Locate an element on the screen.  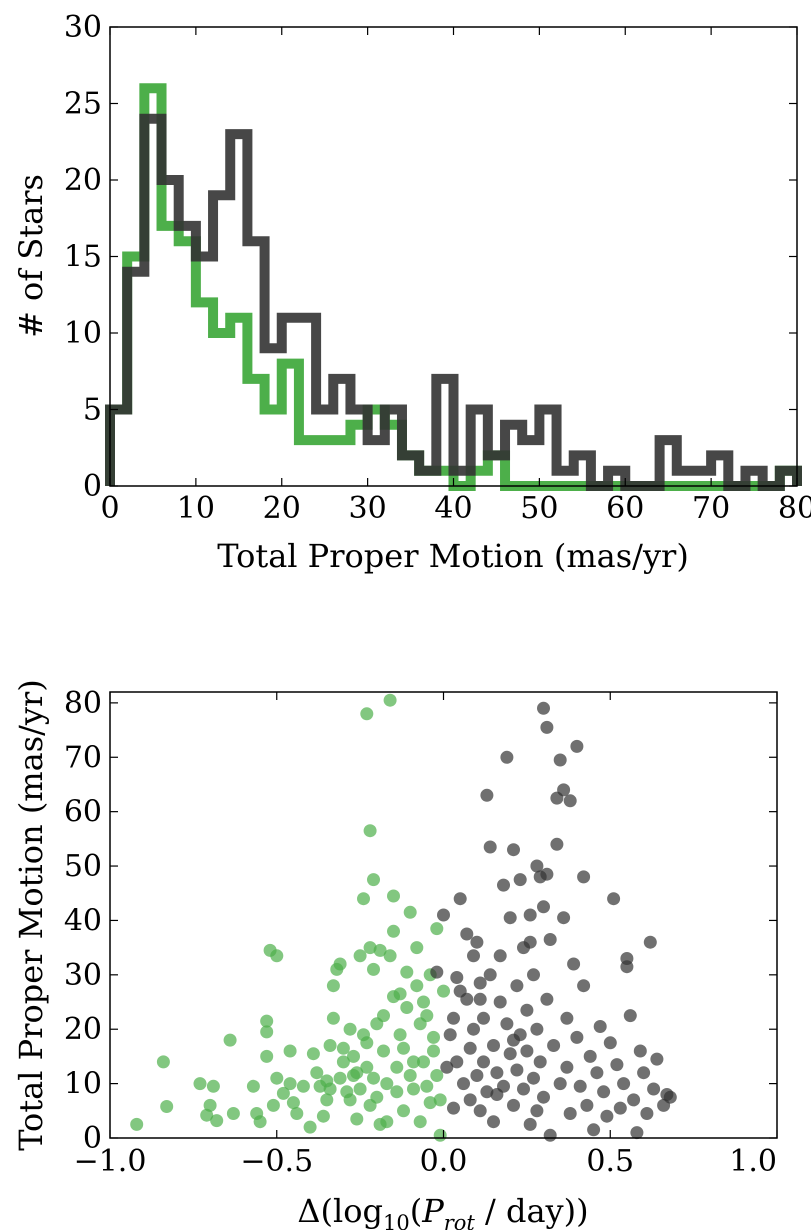
histogram-x-tick-label: 50 is located at coordinates (539, 508).